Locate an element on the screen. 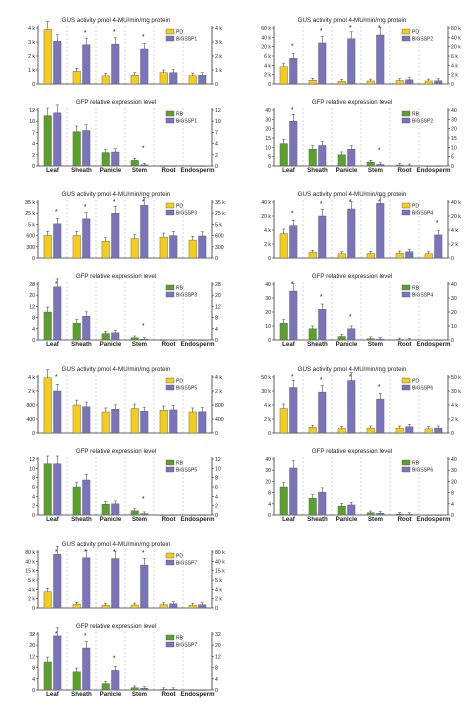 Image resolution: width=474 pixels, height=711 pixels. y-tick-label: 6 k is located at coordinates (267, 57).